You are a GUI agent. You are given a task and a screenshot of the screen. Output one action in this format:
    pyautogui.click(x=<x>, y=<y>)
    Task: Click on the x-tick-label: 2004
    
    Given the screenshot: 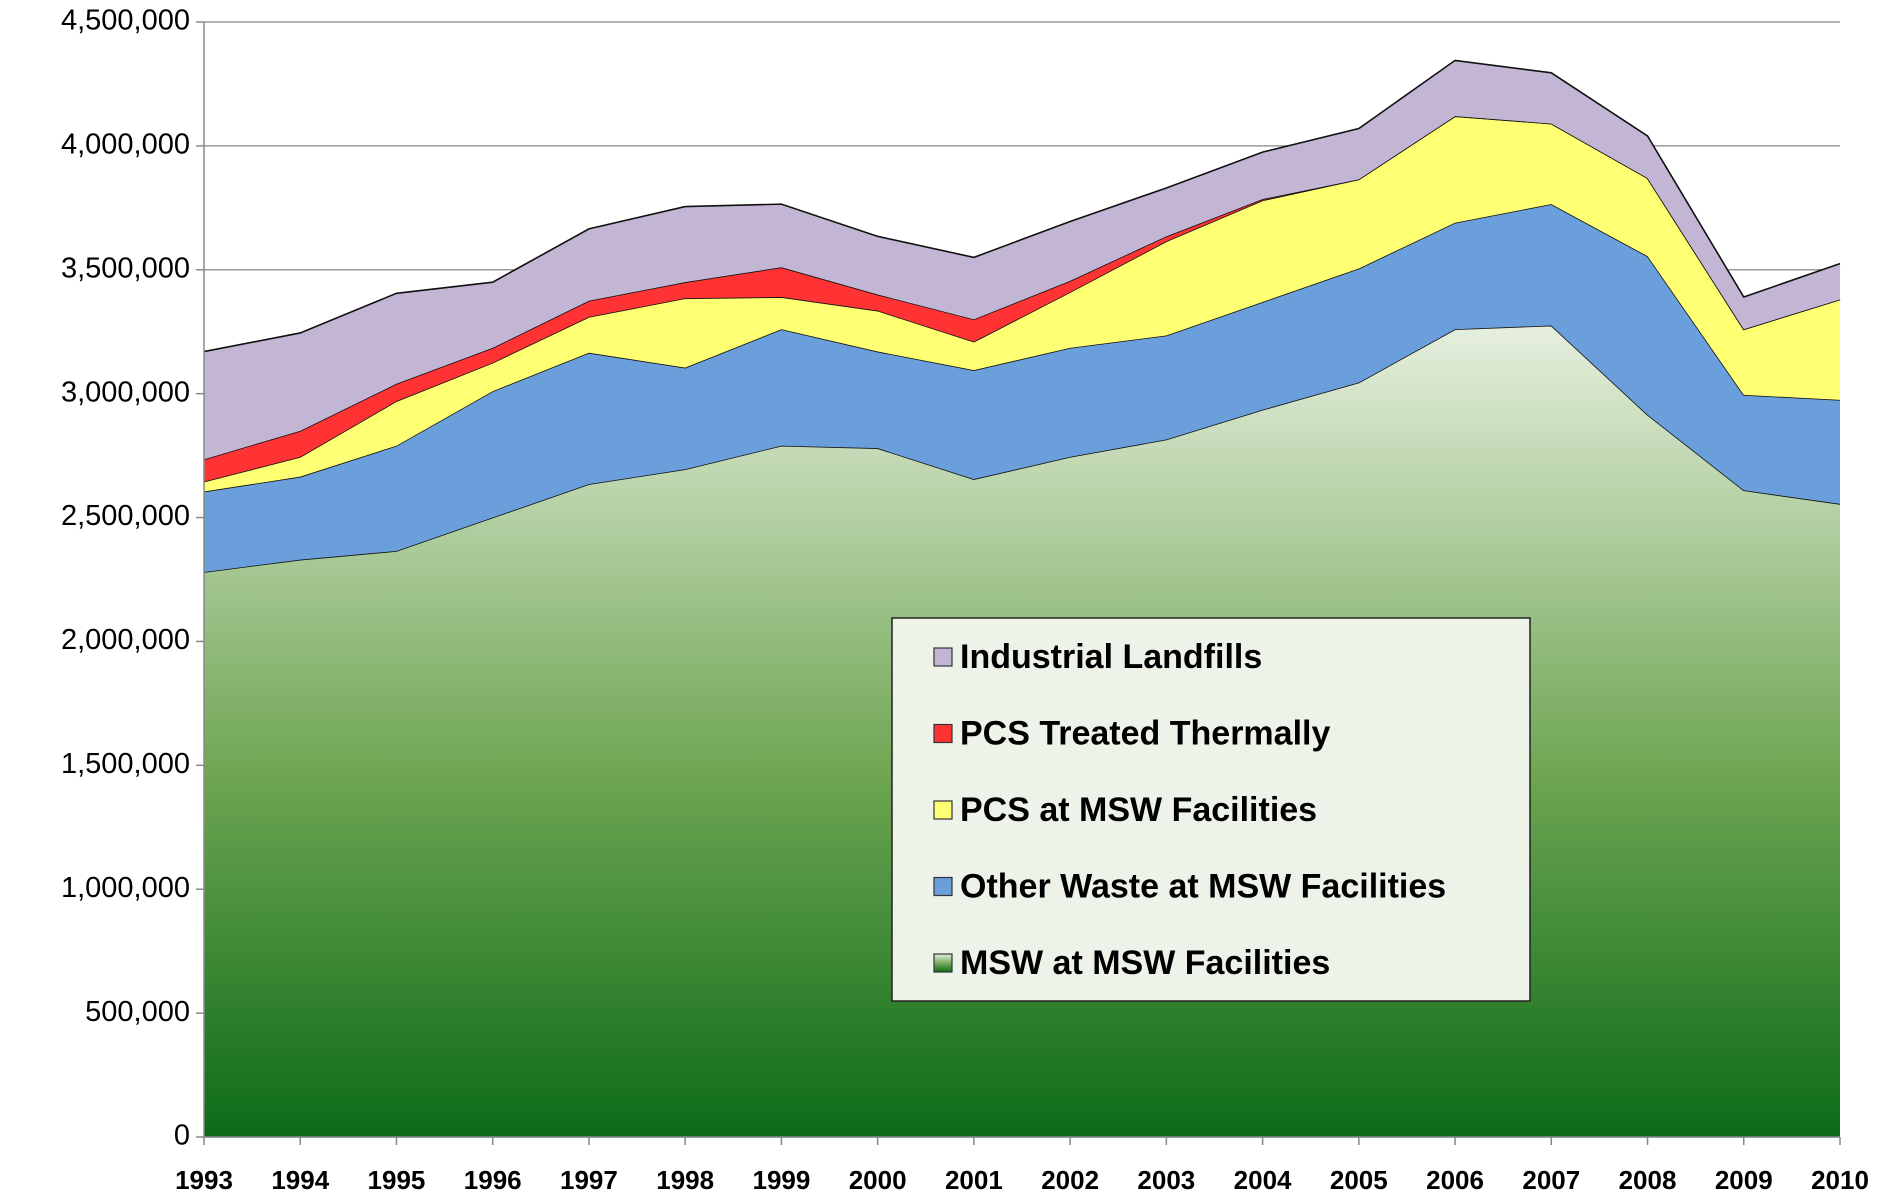 What is the action you would take?
    pyautogui.click(x=1263, y=1180)
    